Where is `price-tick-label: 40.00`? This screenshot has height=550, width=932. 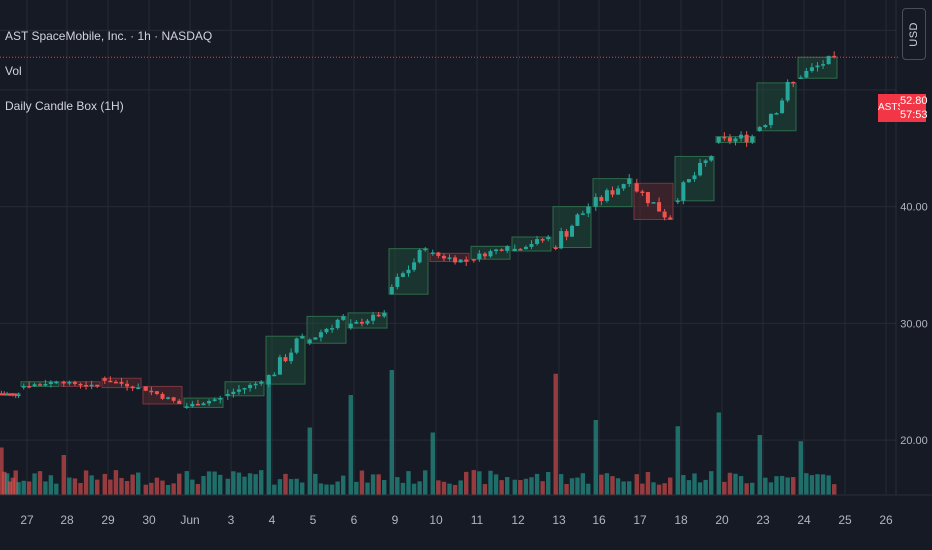
price-tick-label: 40.00 is located at coordinates (914, 208).